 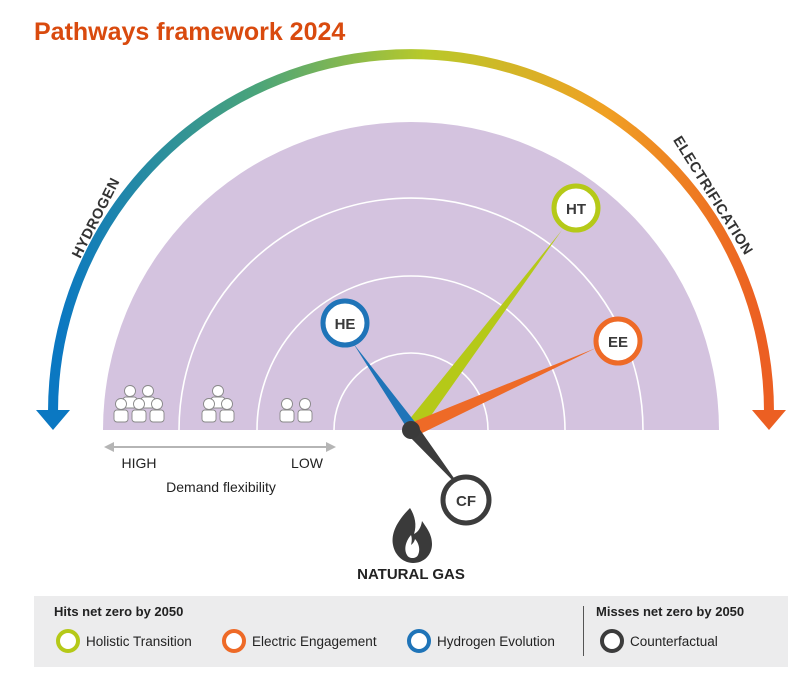 What do you see at coordinates (218, 404) in the screenshot?
I see `people-group-medium-icon` at bounding box center [218, 404].